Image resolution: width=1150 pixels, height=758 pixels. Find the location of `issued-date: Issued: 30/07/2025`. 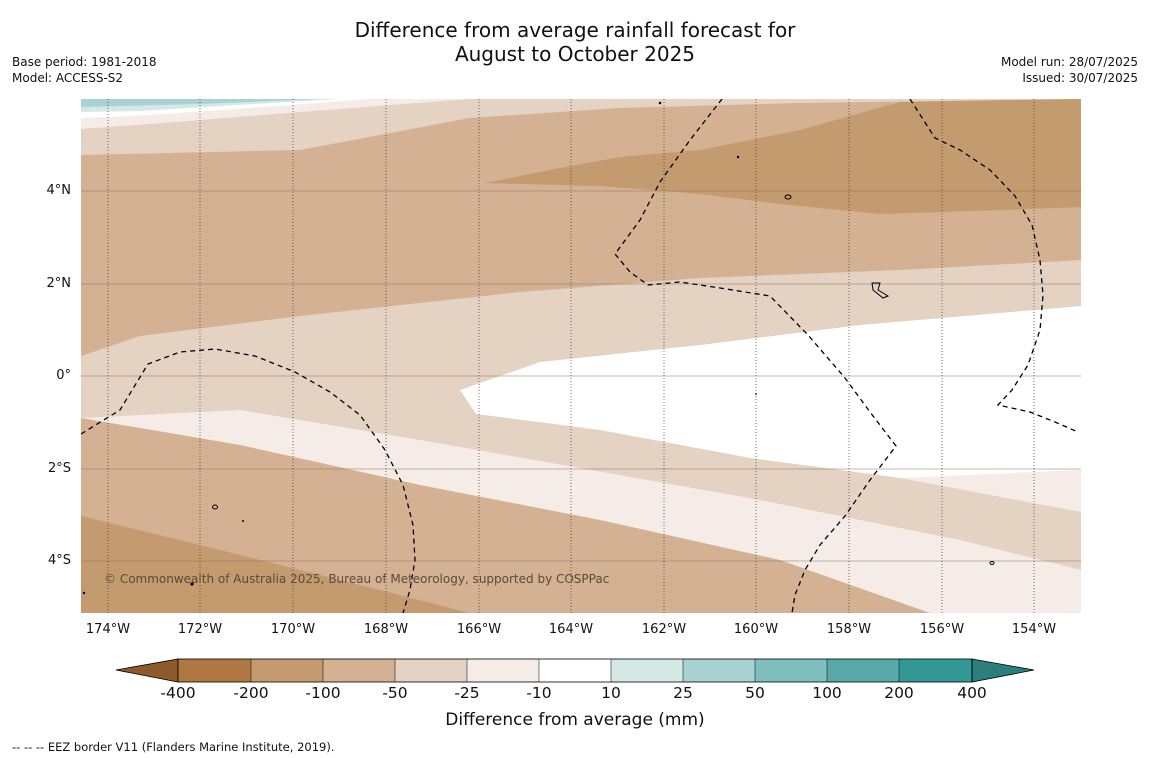

issued-date: Issued: 30/07/2025 is located at coordinates (1080, 78).